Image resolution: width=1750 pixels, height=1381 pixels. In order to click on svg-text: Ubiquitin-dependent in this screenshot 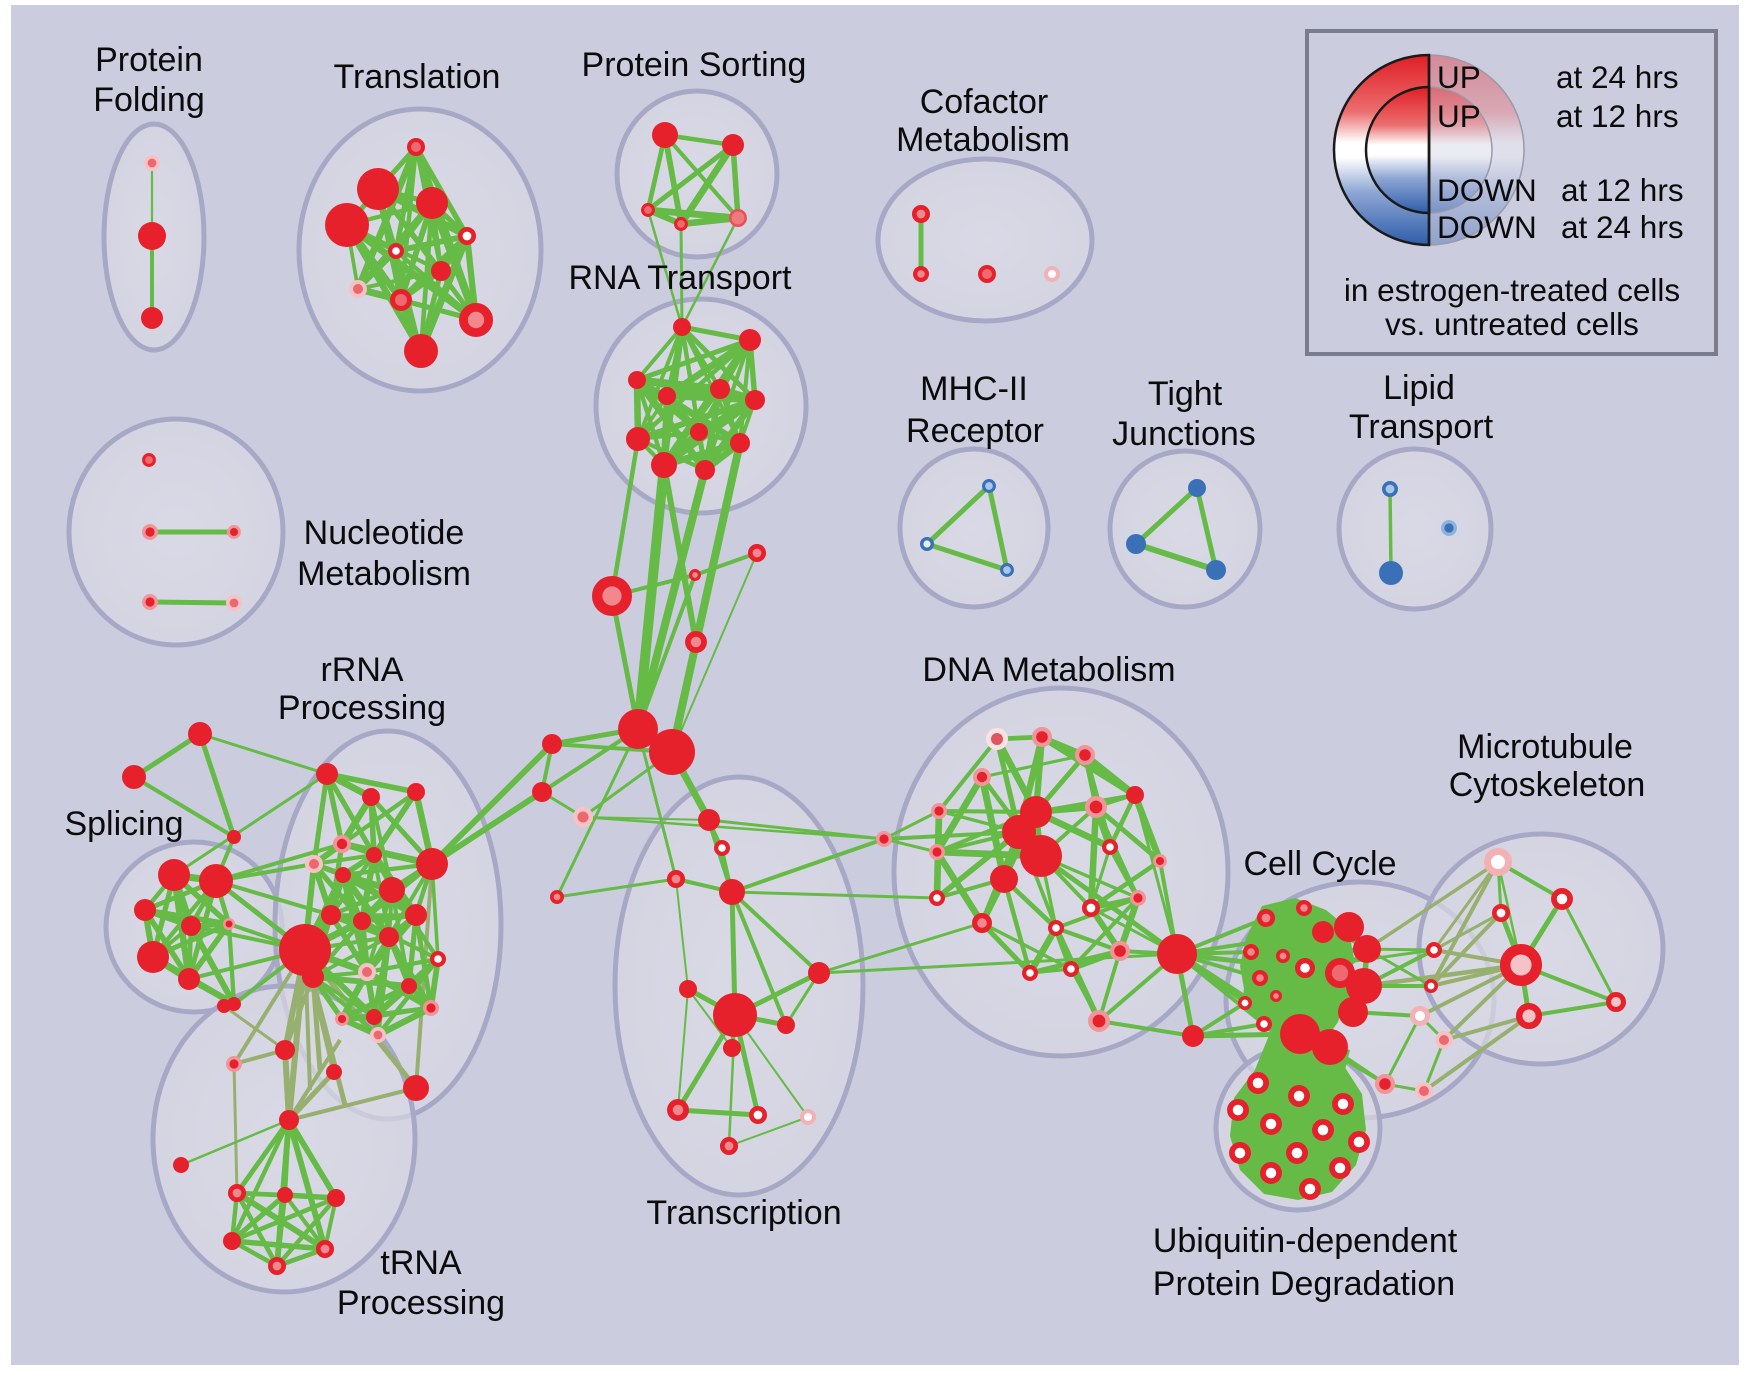, I will do `click(1305, 1241)`.